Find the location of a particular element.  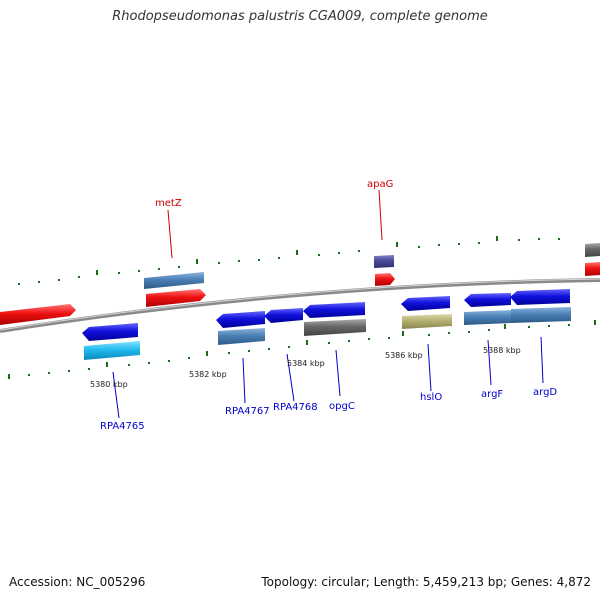

argd-cds is located at coordinates (540, 297).